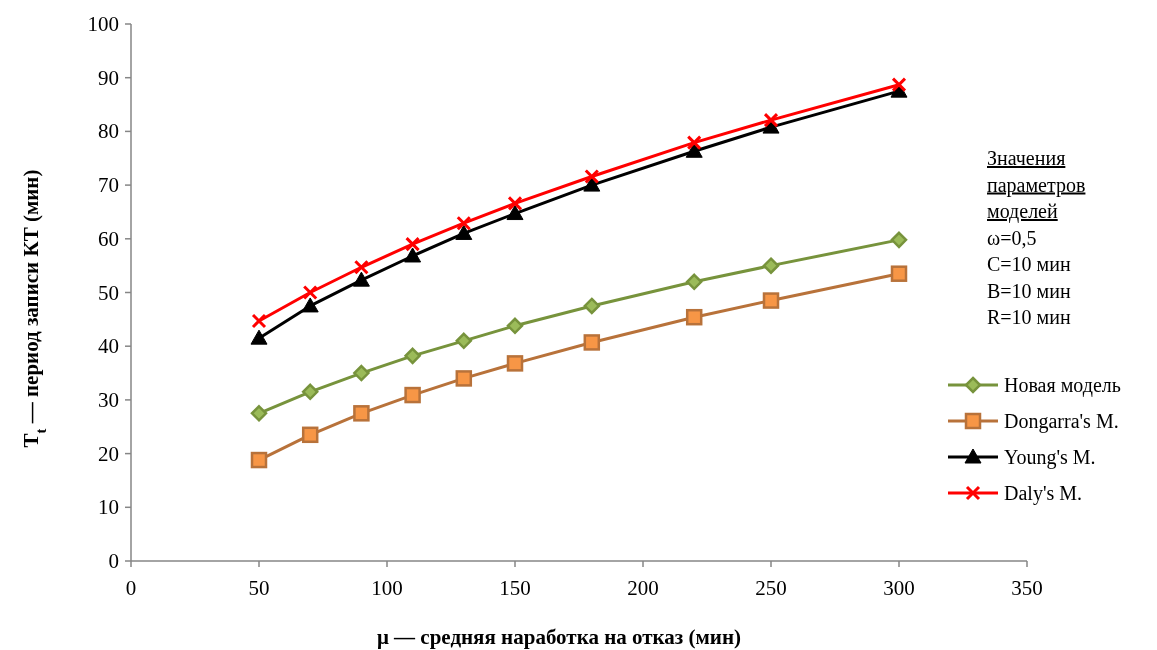  Describe the element at coordinates (113, 561) in the screenshot. I see `y-tick-label: 0` at that location.